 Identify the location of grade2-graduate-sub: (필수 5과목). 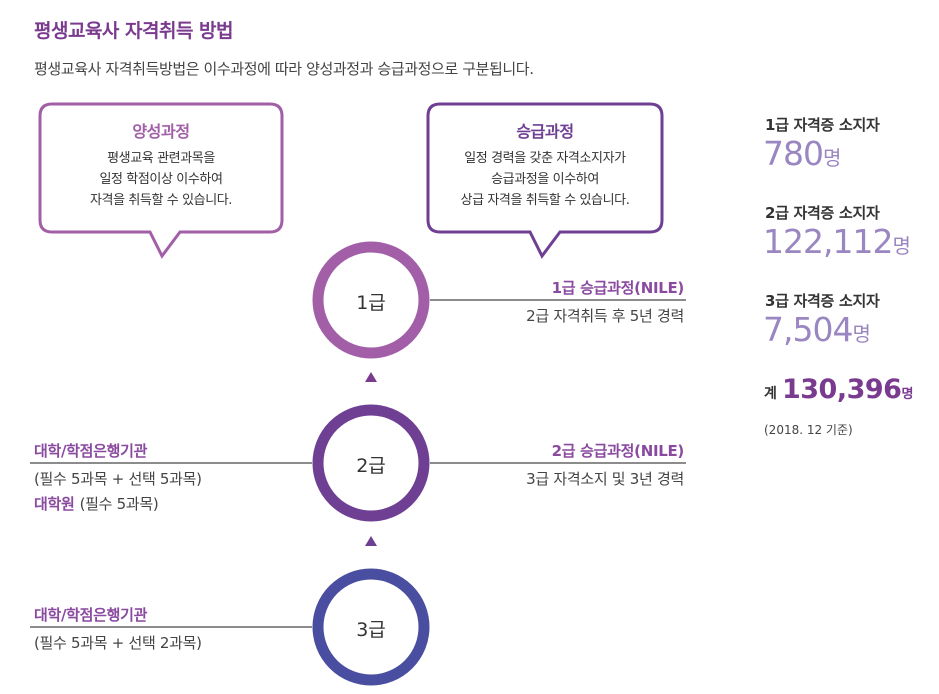
(119, 504).